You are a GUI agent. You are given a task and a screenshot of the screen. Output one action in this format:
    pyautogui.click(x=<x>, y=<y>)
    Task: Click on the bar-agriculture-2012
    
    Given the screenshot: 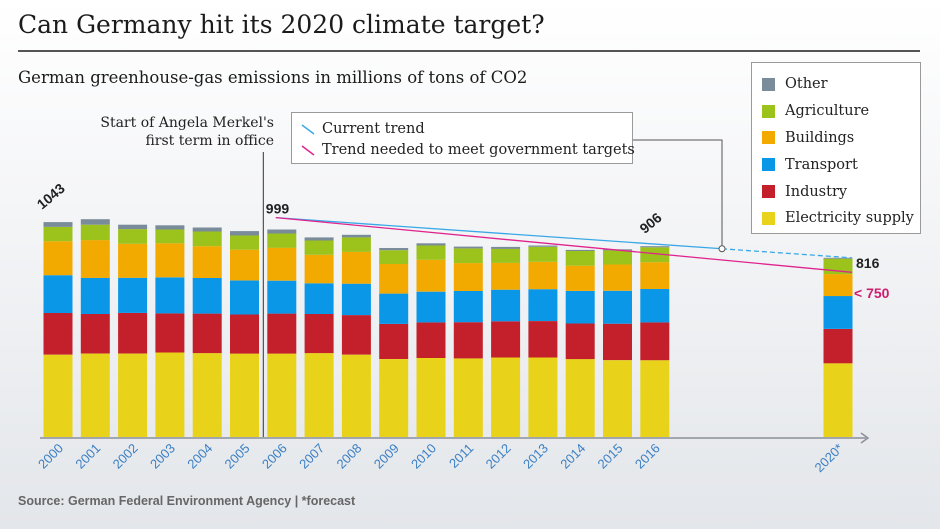 What is the action you would take?
    pyautogui.click(x=506, y=255)
    